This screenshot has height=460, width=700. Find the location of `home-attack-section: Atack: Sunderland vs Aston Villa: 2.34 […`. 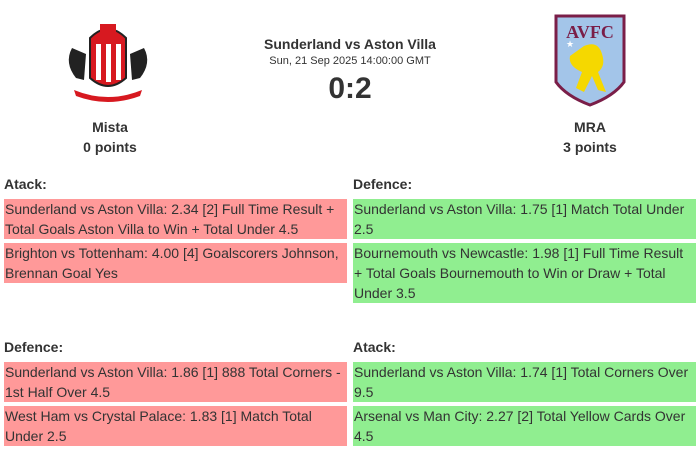

home-attack-section: Atack: Sunderland vs Aston Villa: 2.34 [… is located at coordinates (175, 230).